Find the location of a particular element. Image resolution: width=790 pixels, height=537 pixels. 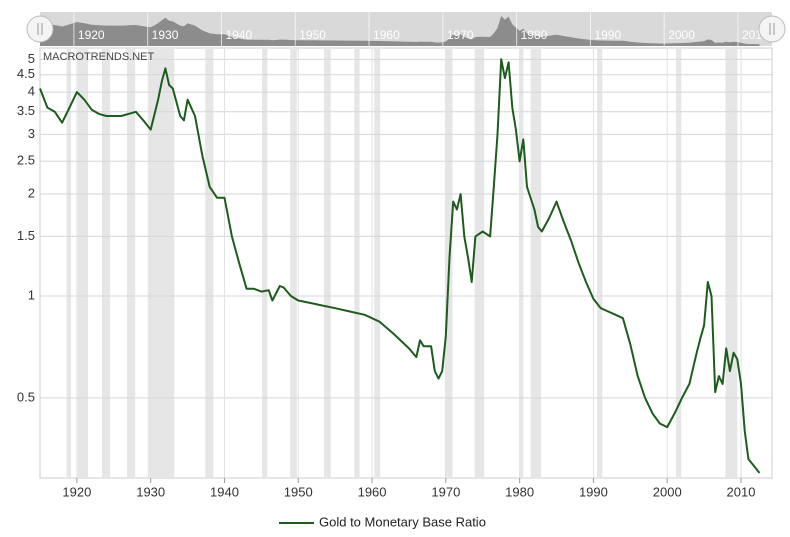

x-tick-label: 1940 is located at coordinates (224, 491).